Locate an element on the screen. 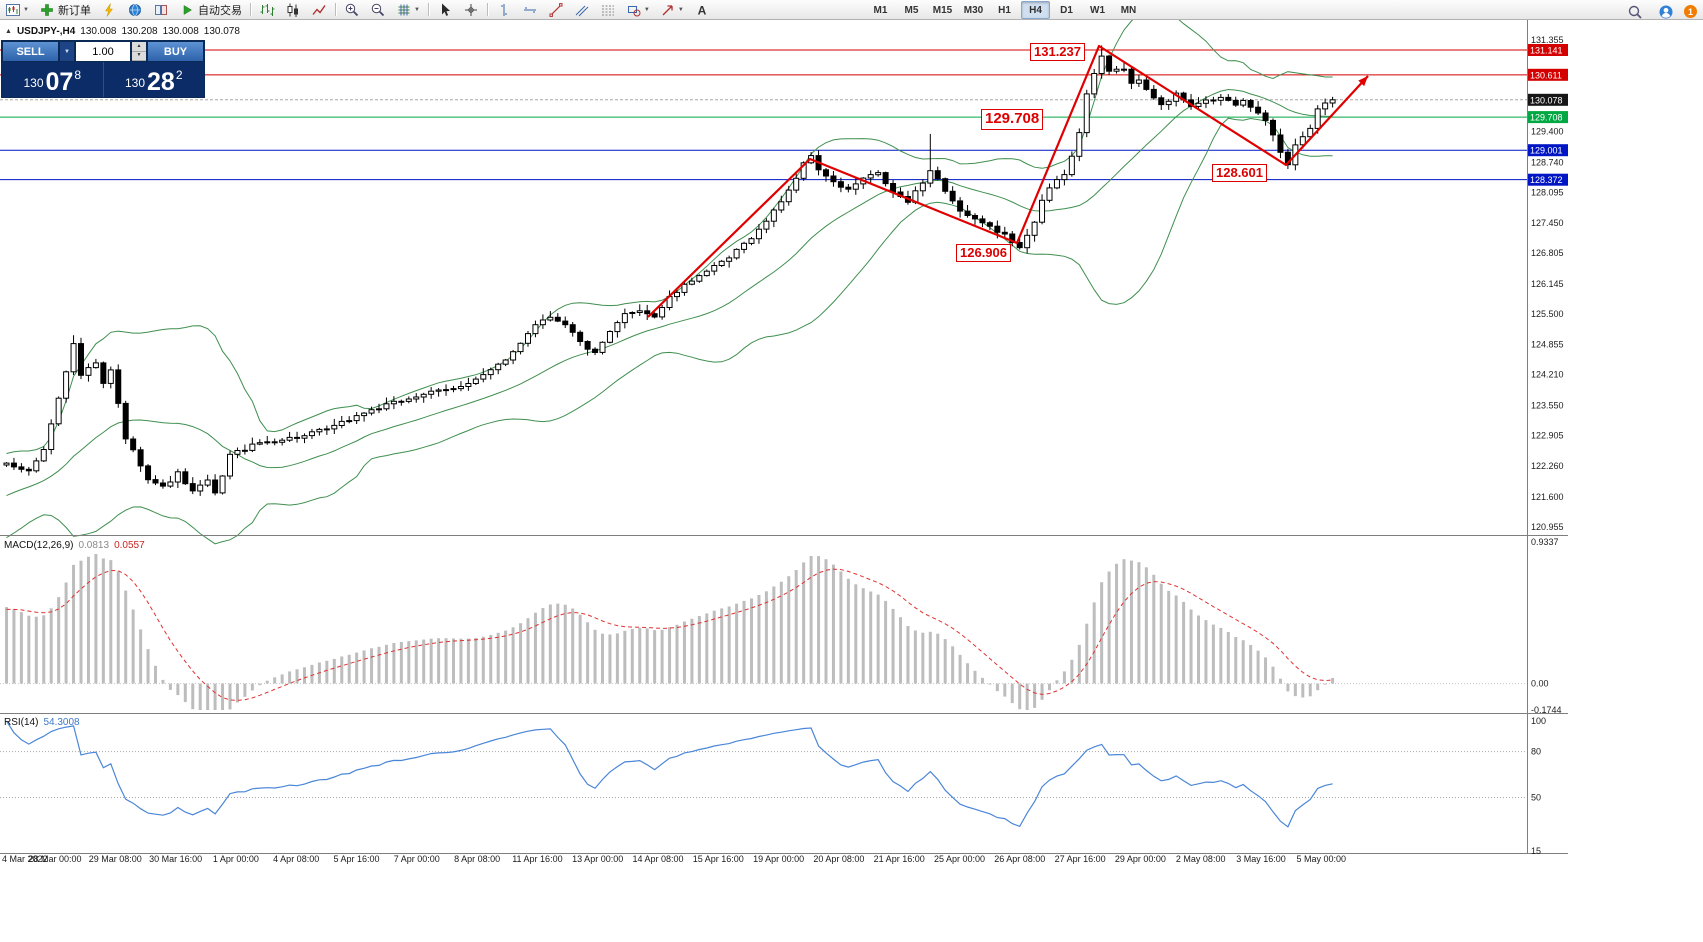 The height and width of the screenshot is (942, 1703). shapes-icon: ▼ is located at coordinates (638, 9).